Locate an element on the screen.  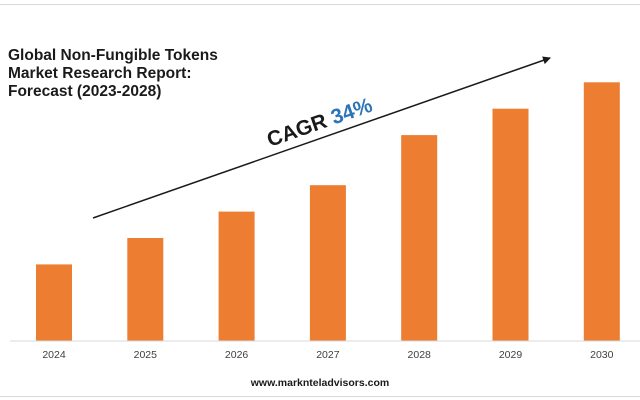
cagr-value: 34% is located at coordinates (352, 112).